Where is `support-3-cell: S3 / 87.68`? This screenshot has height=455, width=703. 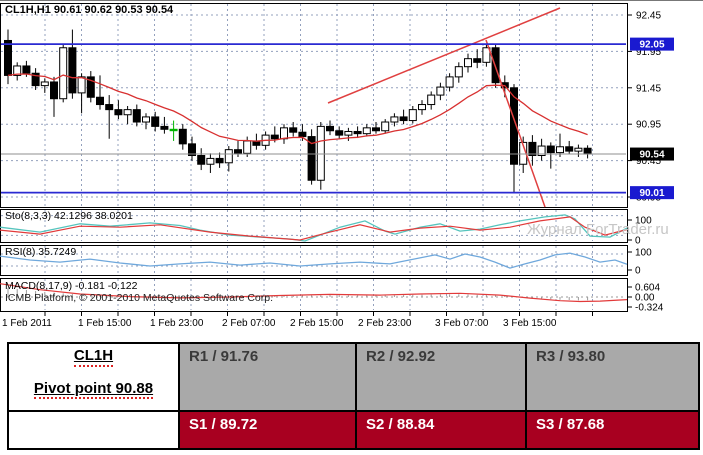
support-3-cell: S3 / 87.68 is located at coordinates (611, 429).